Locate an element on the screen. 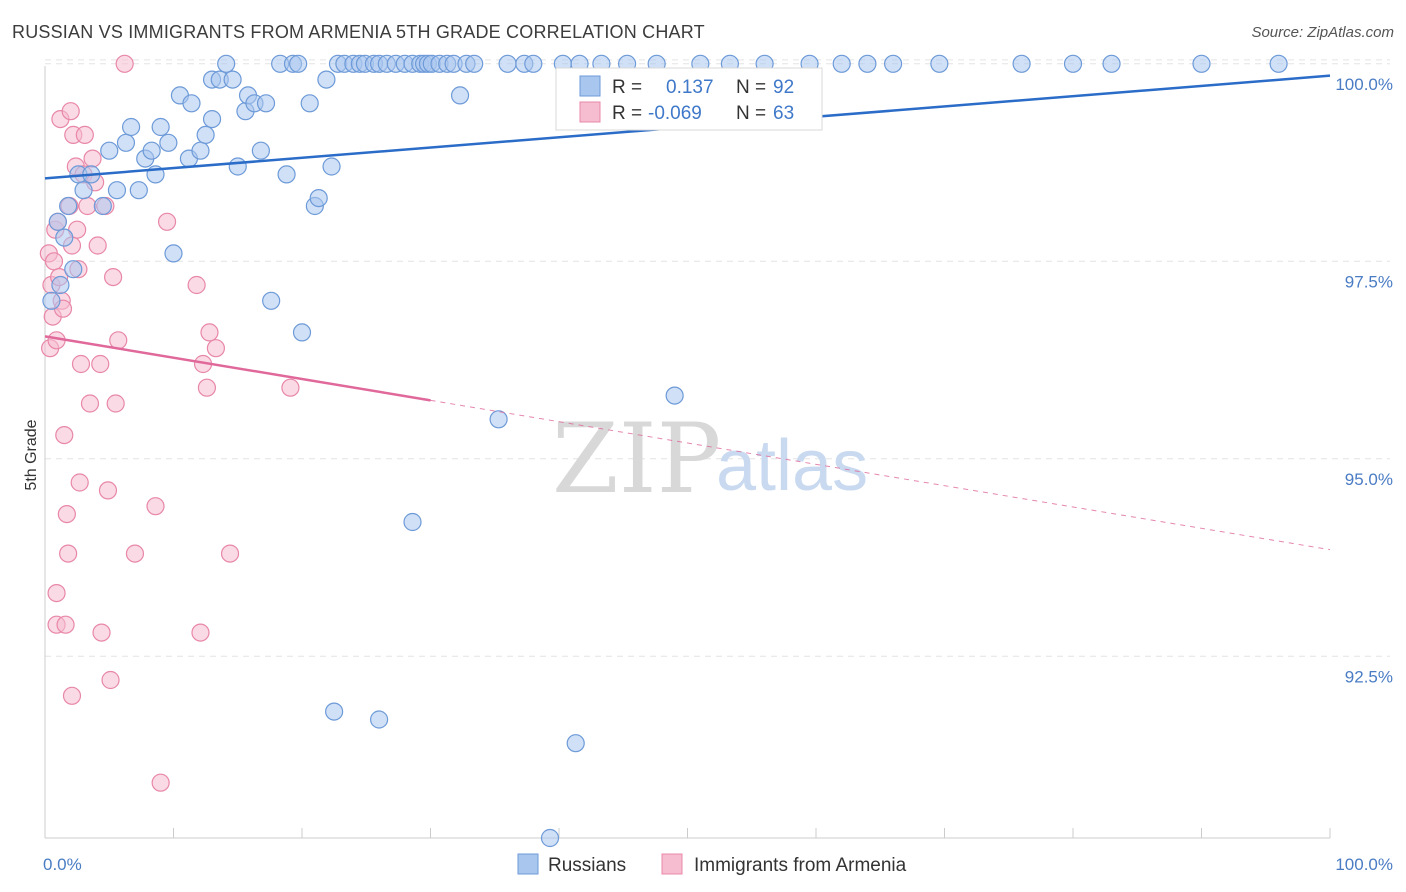 The width and height of the screenshot is (1406, 892). chart-source: Source: ZipAtlas.com is located at coordinates (1322, 32).